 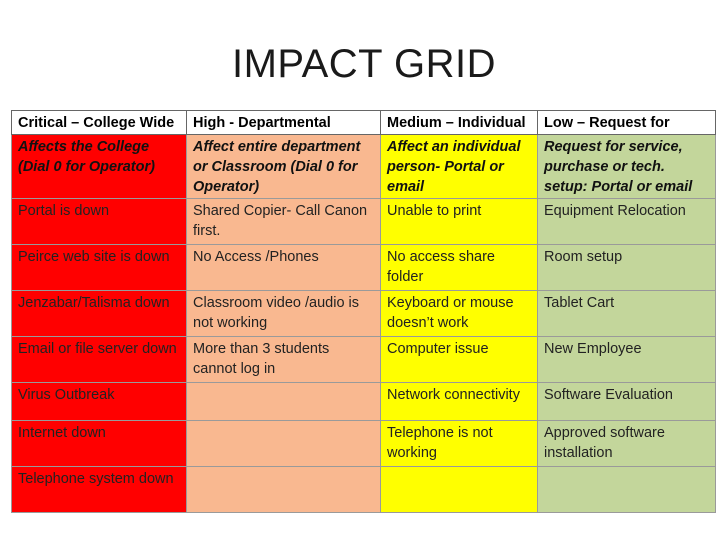 I want to click on cell-medium: Telephone is not working, so click(x=459, y=443).